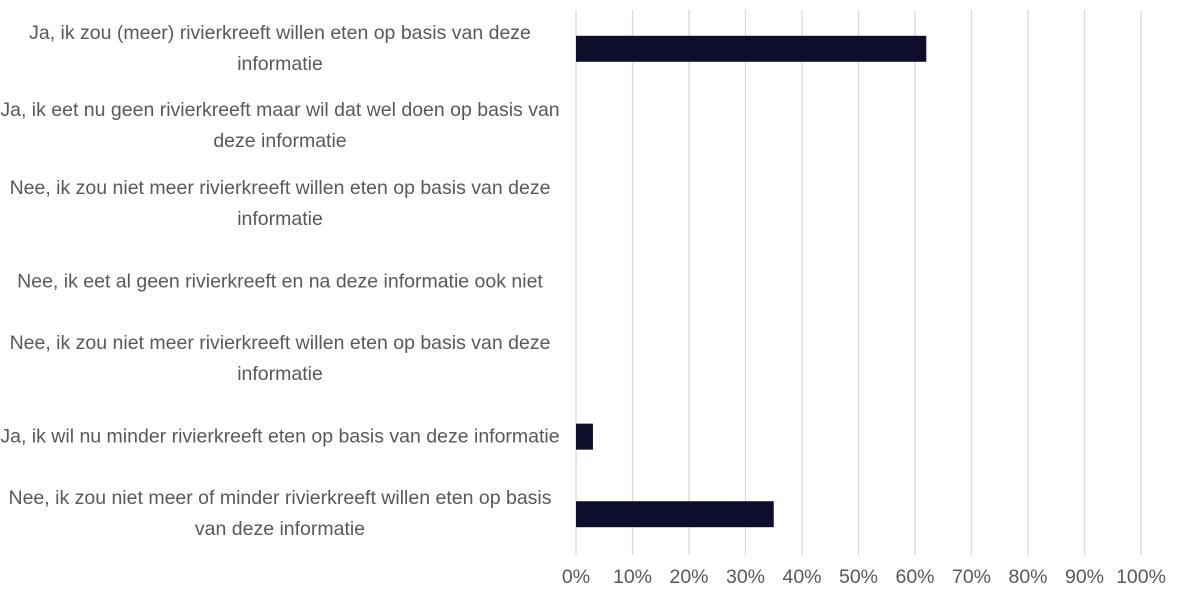  Describe the element at coordinates (745, 577) in the screenshot. I see `x-tick-label: 30%` at that location.